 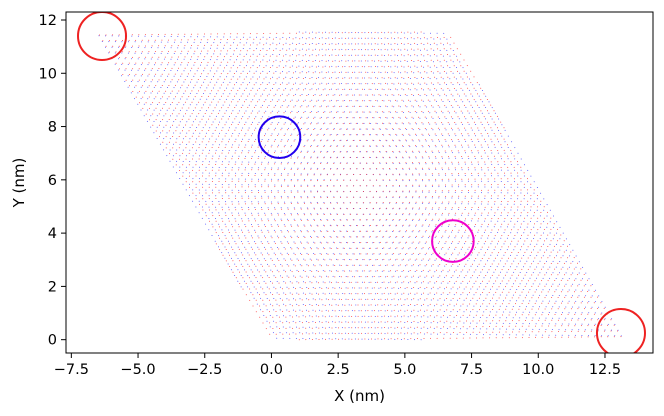 I want to click on y-tick-label: 10, so click(x=48, y=74).